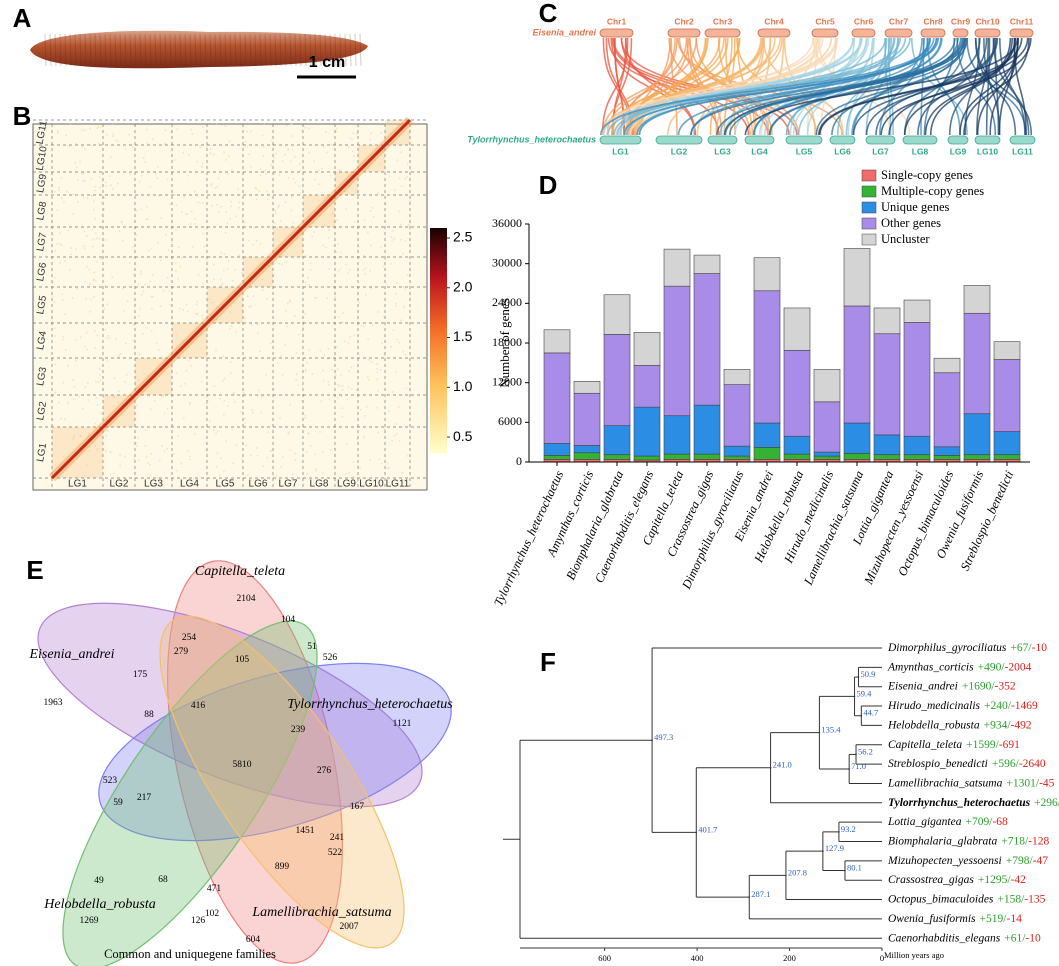 The image size is (1059, 966). Describe the element at coordinates (1005, 686) in the screenshot. I see `gene-loss: -352` at that location.